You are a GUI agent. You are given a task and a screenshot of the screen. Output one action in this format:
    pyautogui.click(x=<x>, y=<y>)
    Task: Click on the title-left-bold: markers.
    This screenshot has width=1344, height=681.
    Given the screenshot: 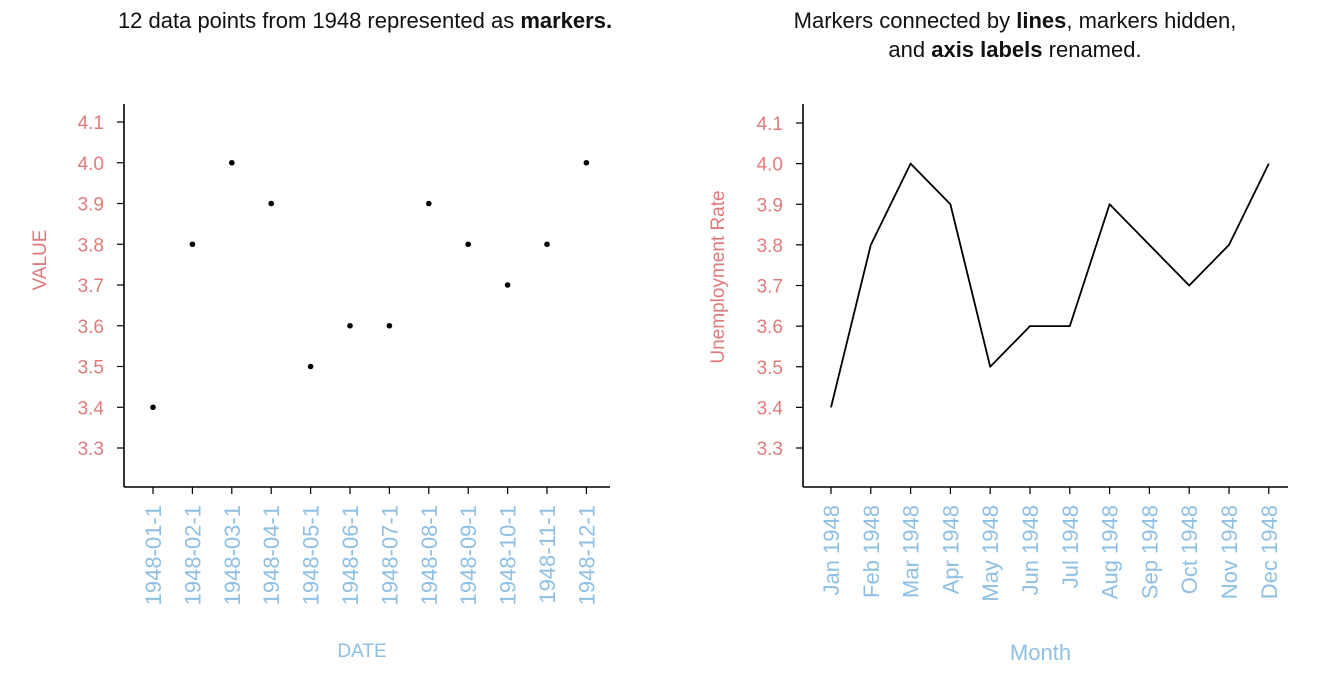 What is the action you would take?
    pyautogui.click(x=566, y=20)
    